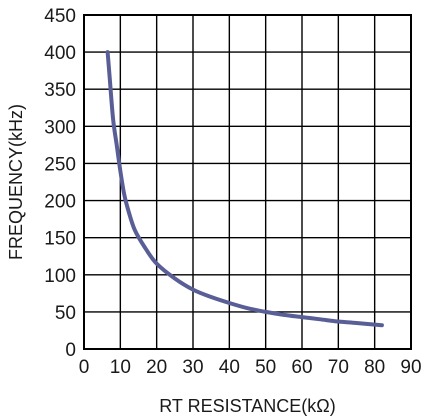 Image resolution: width=428 pixels, height=419 pixels. I want to click on x-axis-title: RT RESISTANCE(kΩ), so click(247, 406).